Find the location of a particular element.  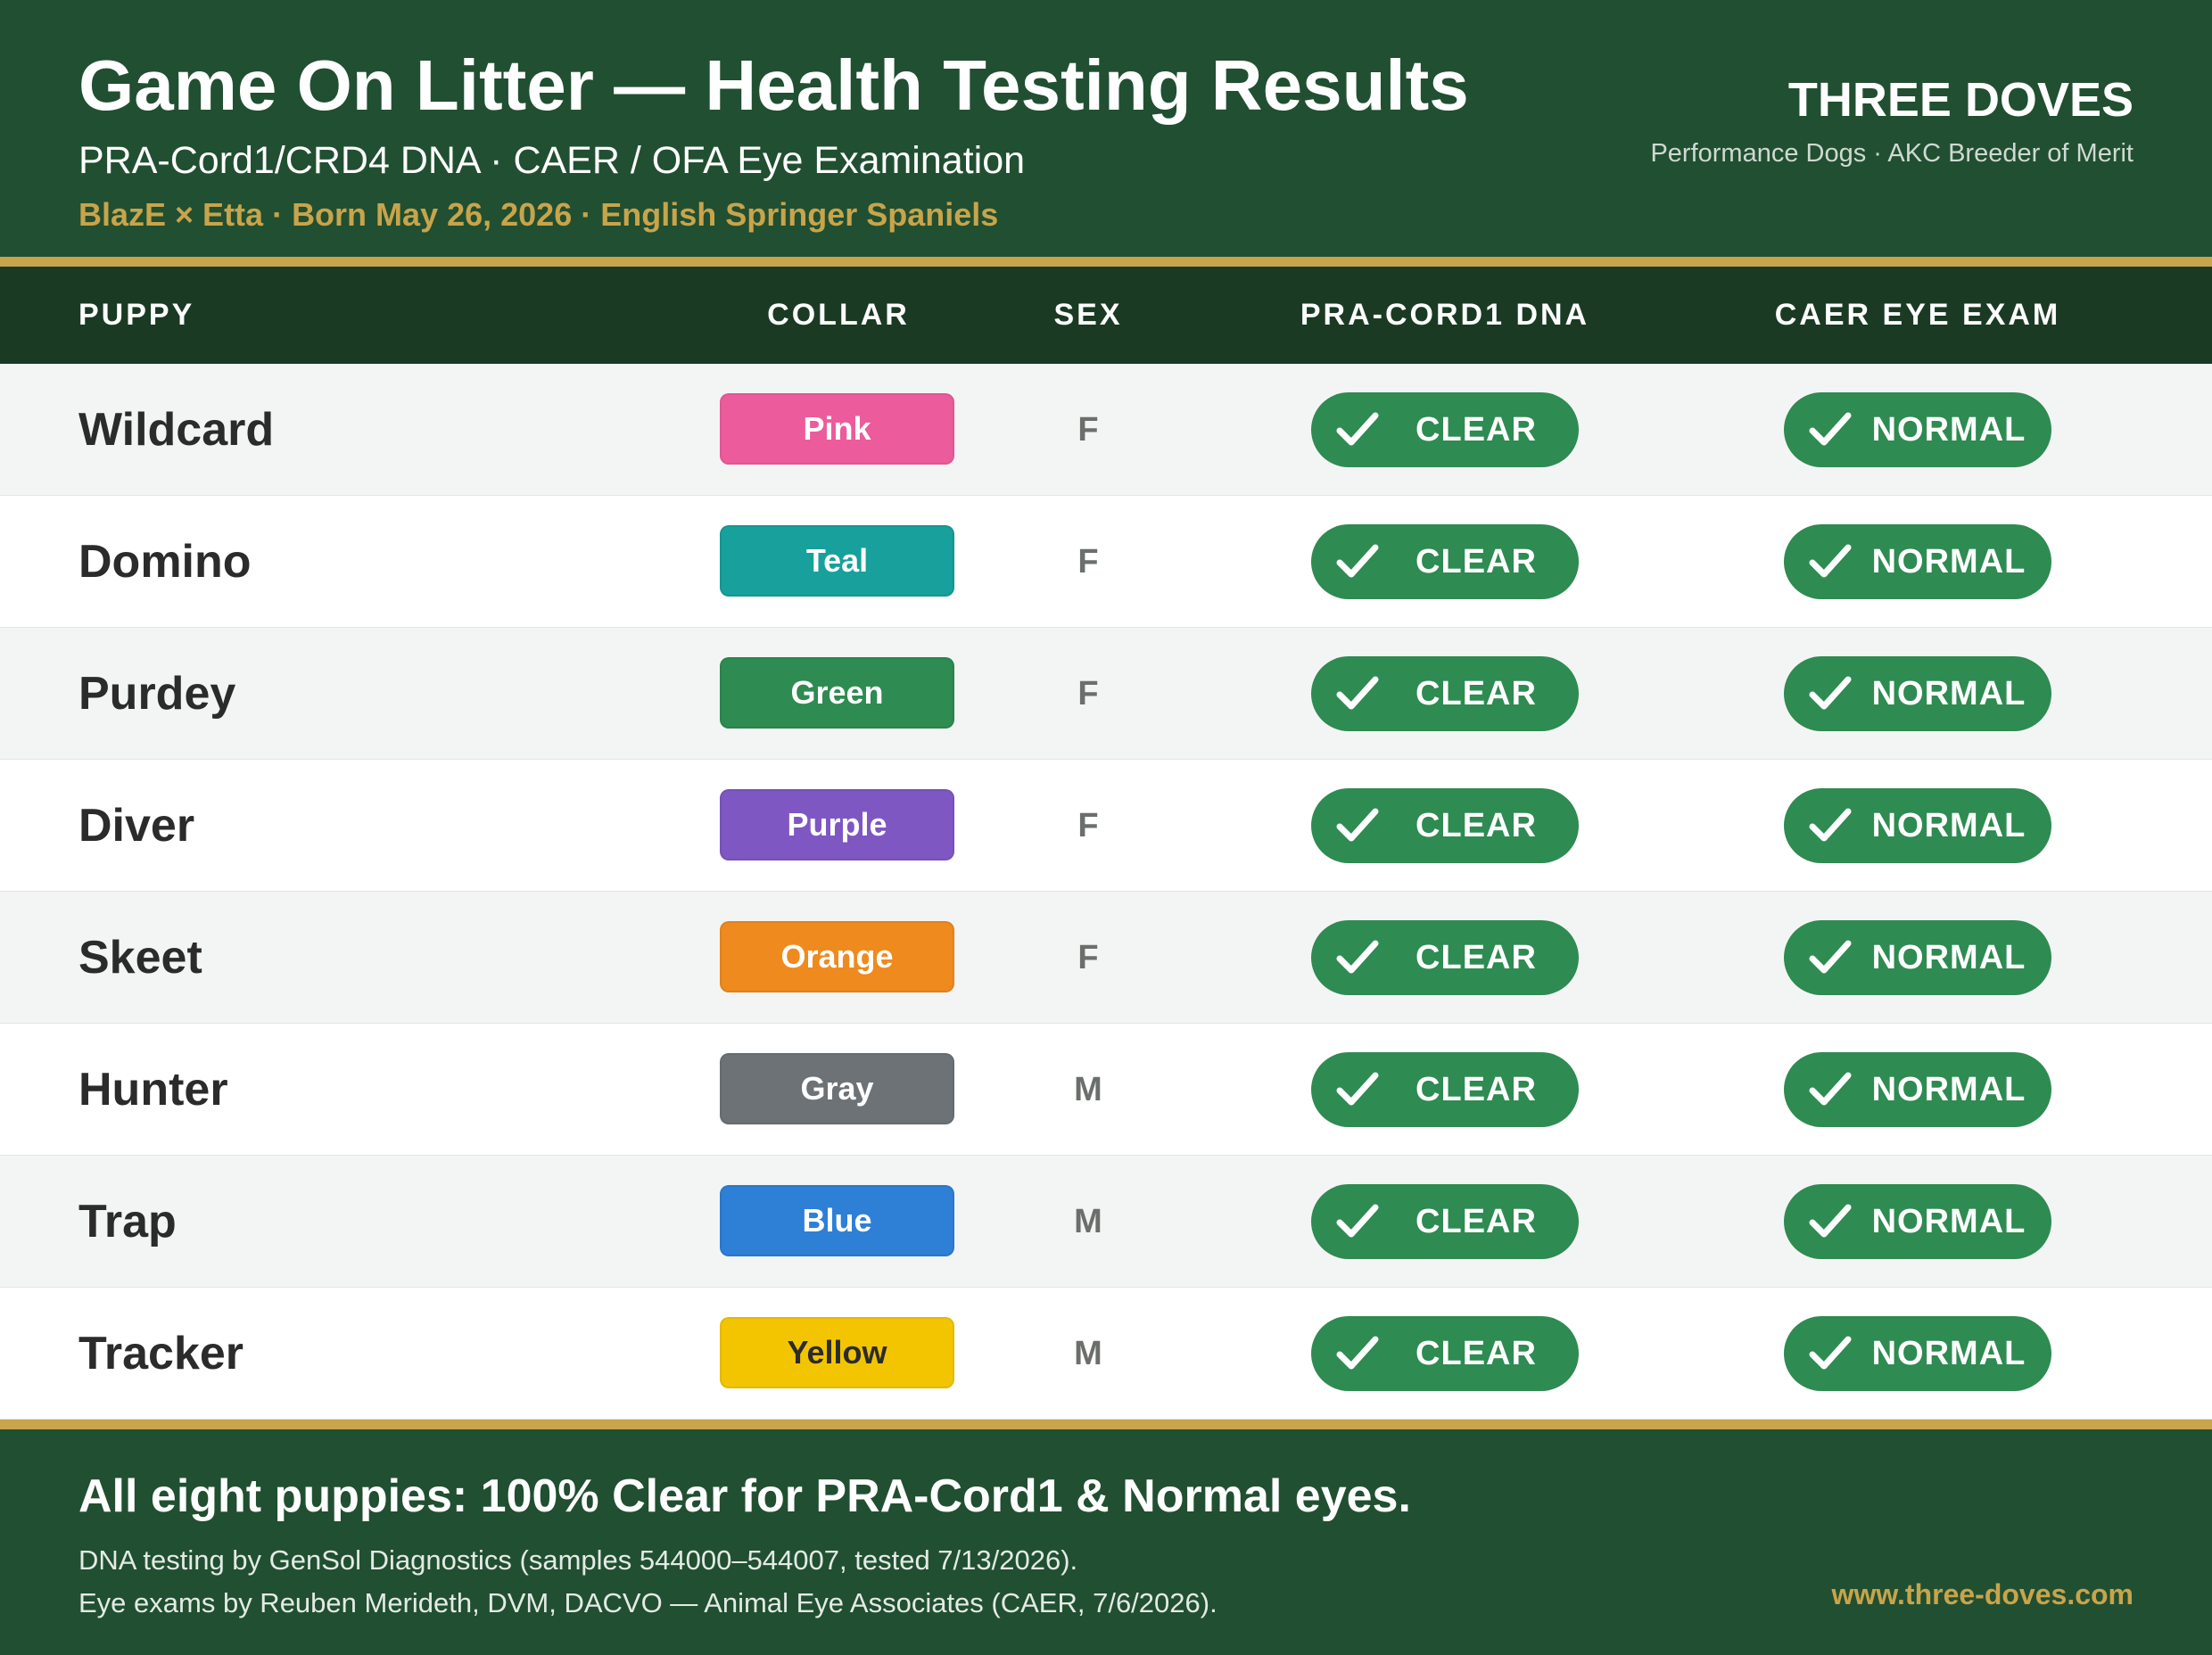

table-row: Hunter Gray M CLEAR NORMAL is located at coordinates (1106, 1090).